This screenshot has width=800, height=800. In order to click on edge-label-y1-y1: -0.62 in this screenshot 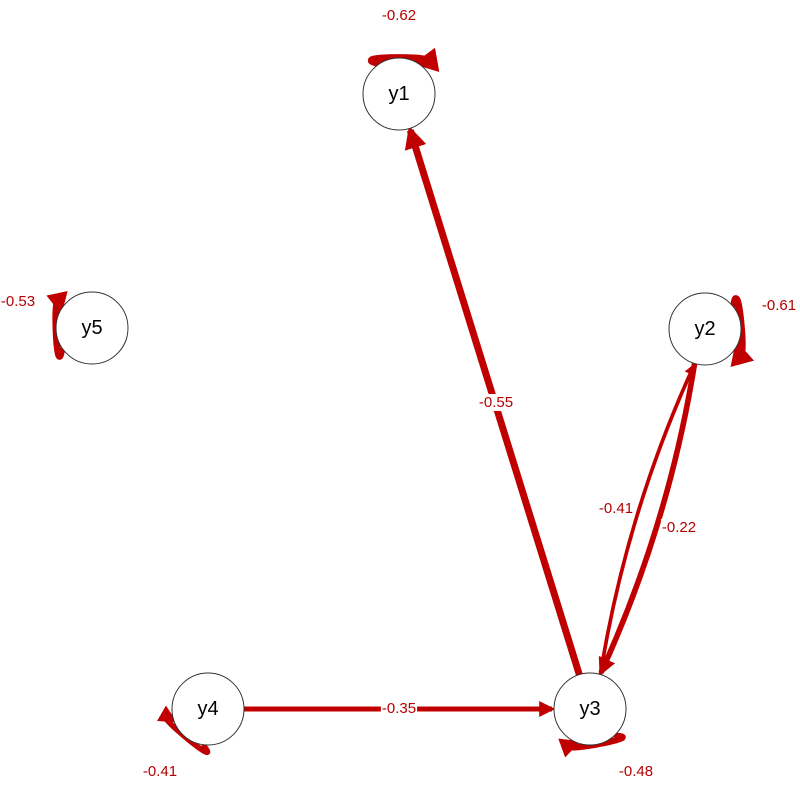, I will do `click(399, 15)`.